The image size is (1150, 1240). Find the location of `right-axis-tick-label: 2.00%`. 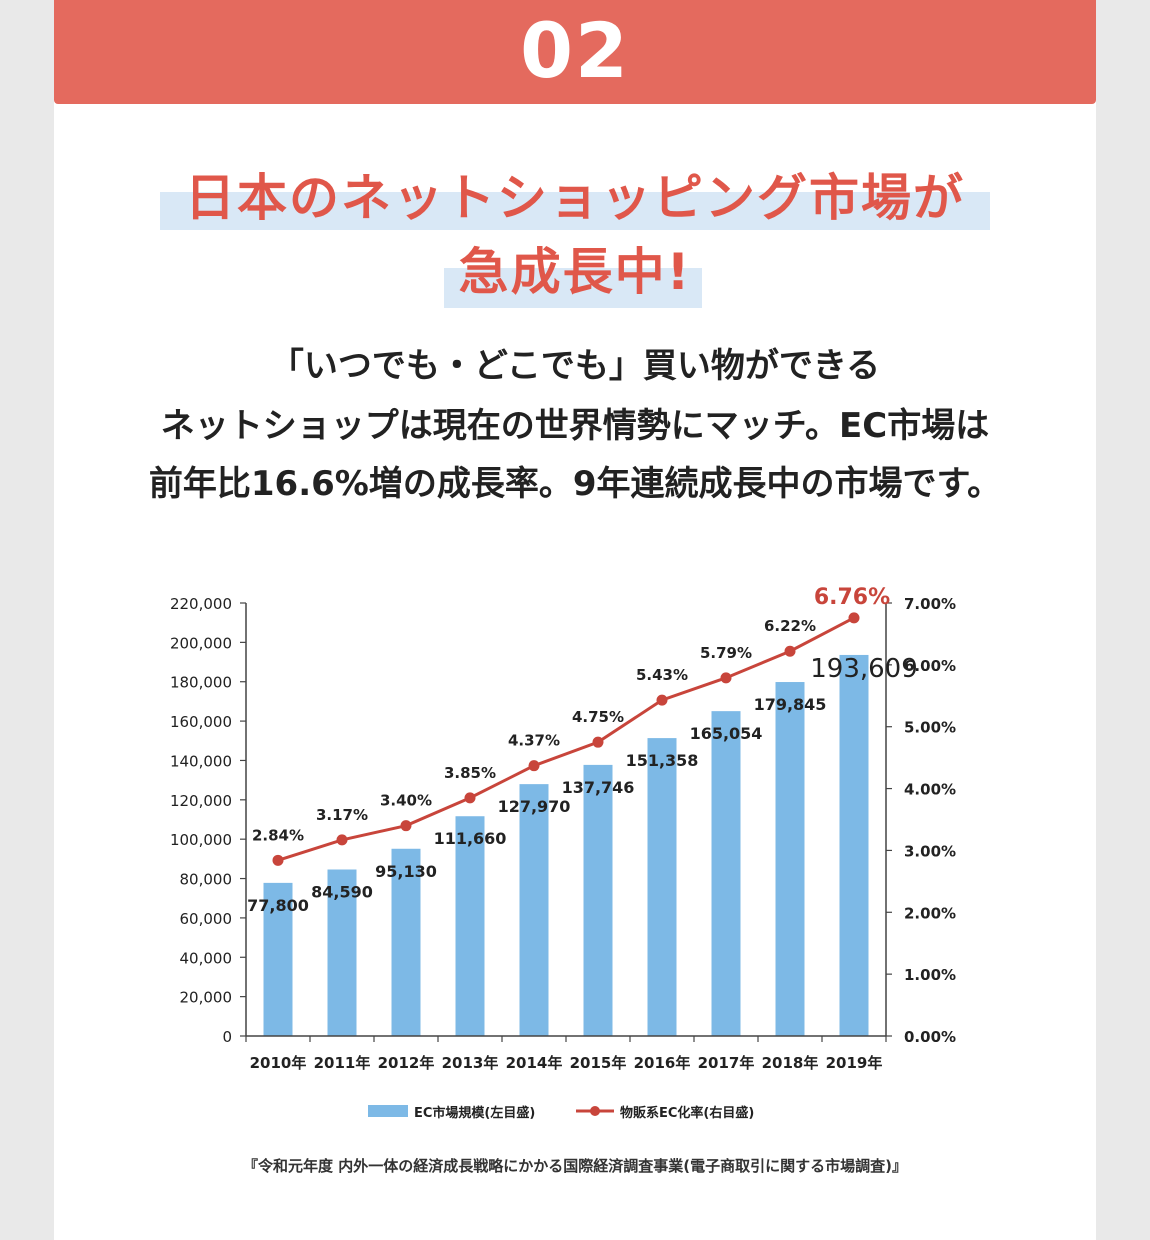

right-axis-tick-label: 2.00% is located at coordinates (930, 913).